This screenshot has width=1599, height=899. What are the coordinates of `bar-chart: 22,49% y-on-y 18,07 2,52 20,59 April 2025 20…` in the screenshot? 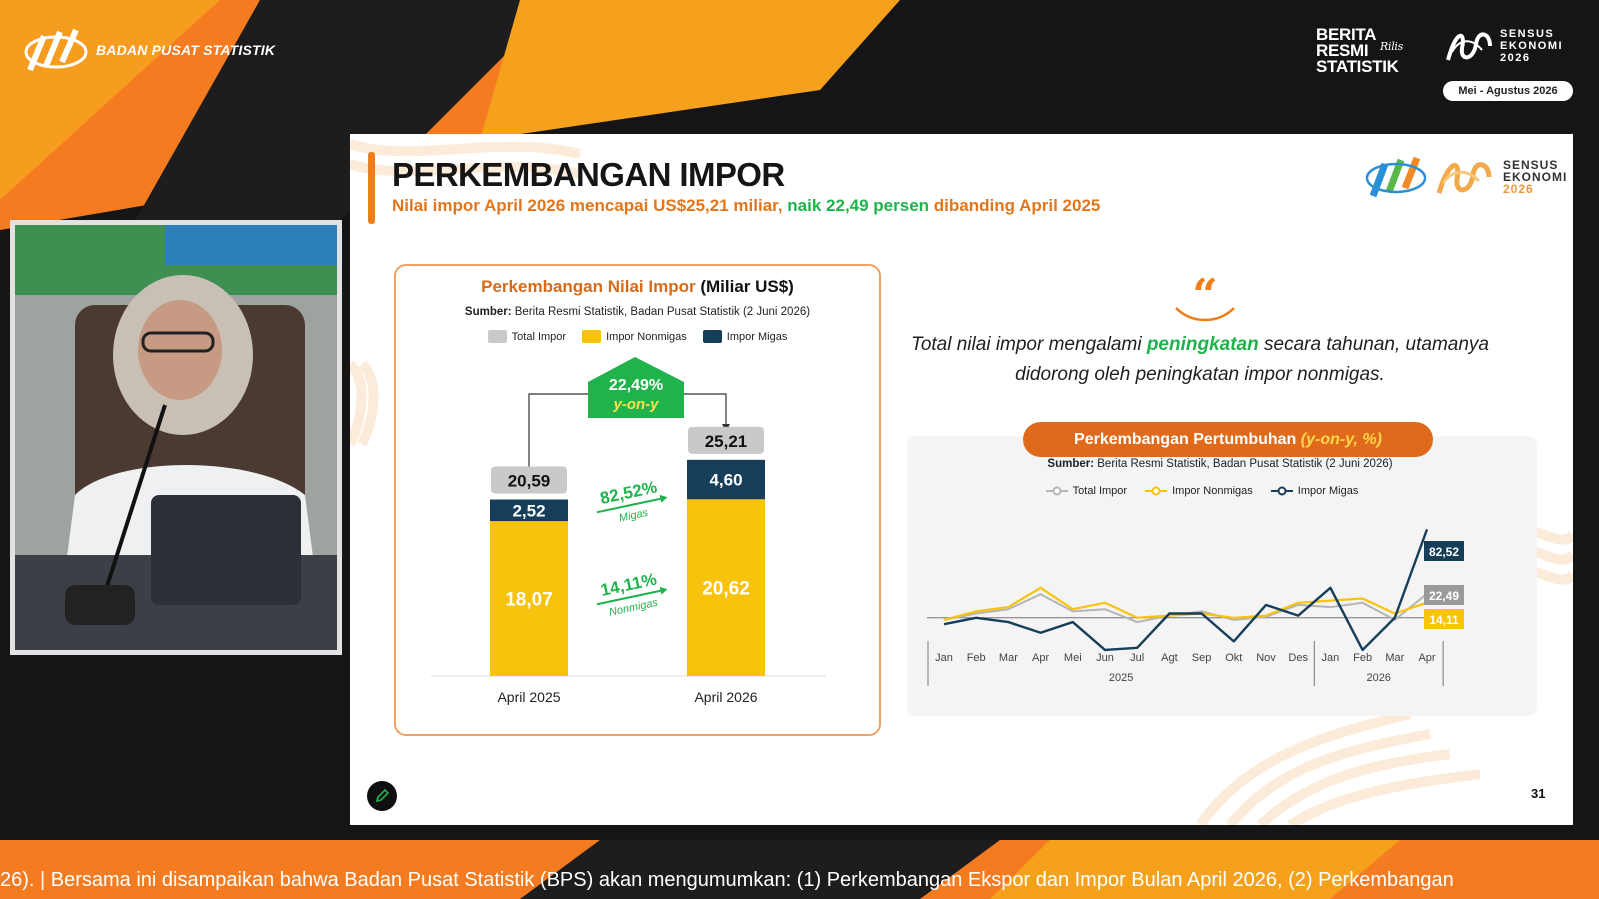 It's located at (628, 531).